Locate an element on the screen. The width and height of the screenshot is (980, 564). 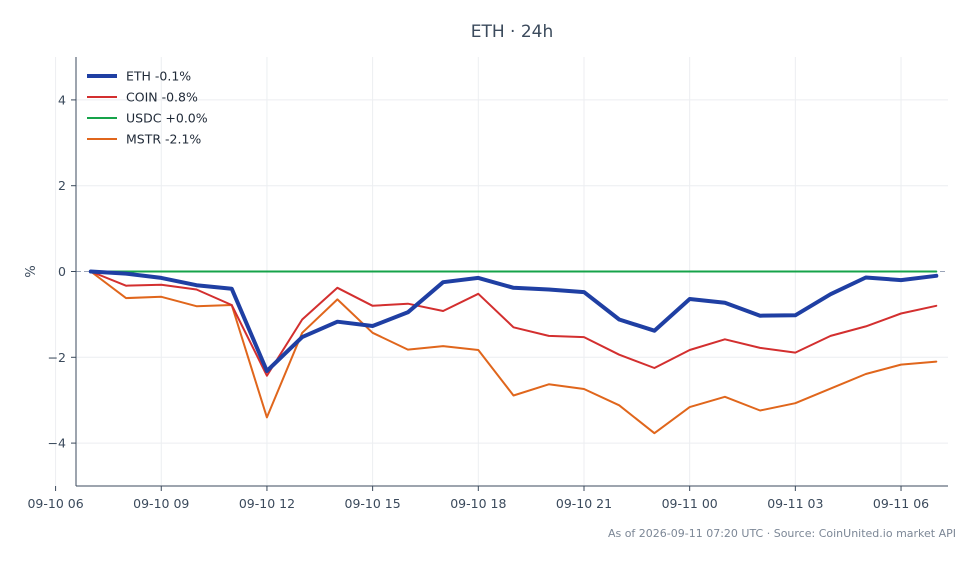
legend-label-mstr: MSTR -2.1% is located at coordinates (163, 139).